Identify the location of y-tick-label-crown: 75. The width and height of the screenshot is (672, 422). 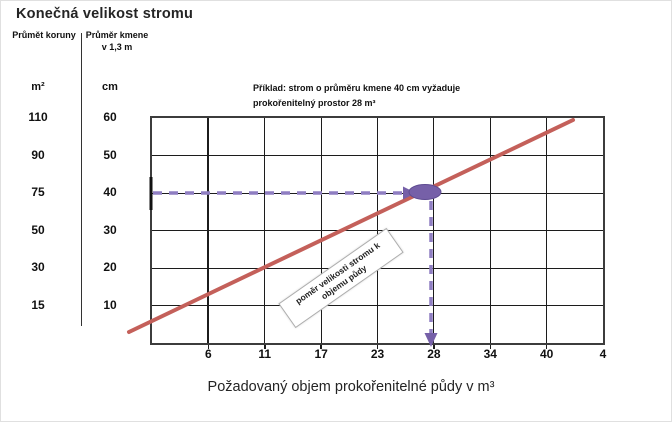
(38, 192).